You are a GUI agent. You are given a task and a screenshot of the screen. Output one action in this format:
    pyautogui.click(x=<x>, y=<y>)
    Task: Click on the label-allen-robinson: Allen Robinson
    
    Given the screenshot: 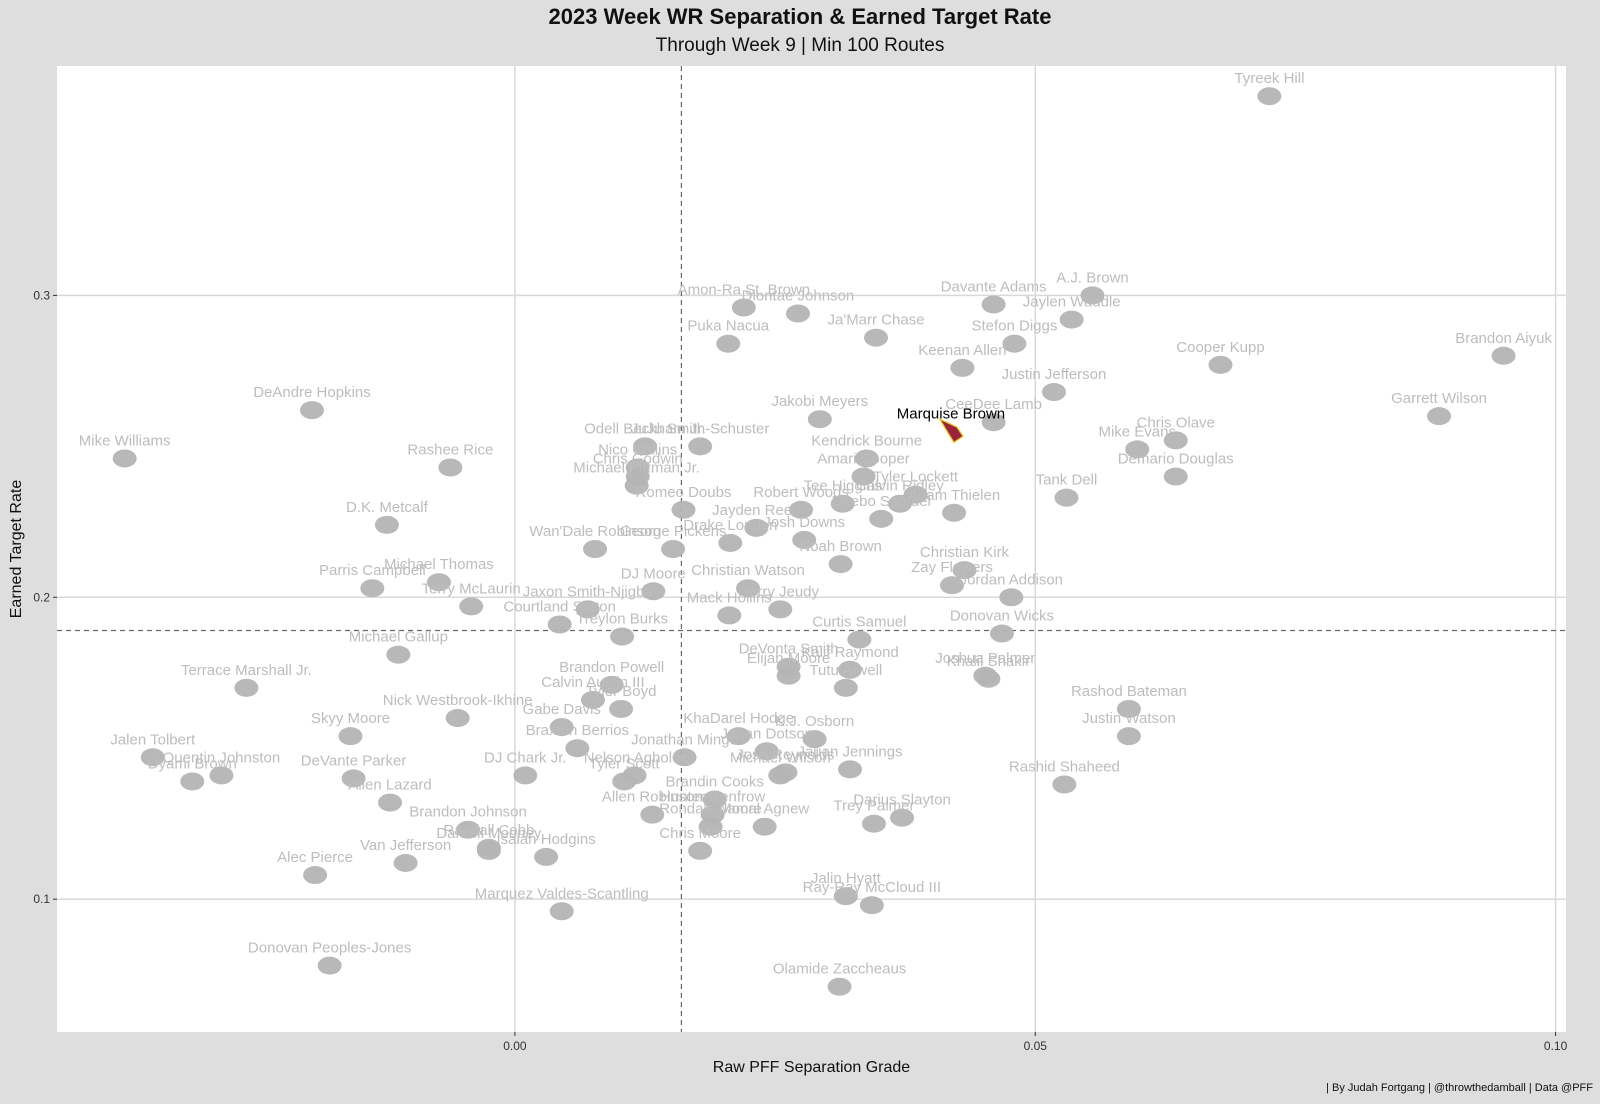 What is the action you would take?
    pyautogui.click(x=652, y=797)
    